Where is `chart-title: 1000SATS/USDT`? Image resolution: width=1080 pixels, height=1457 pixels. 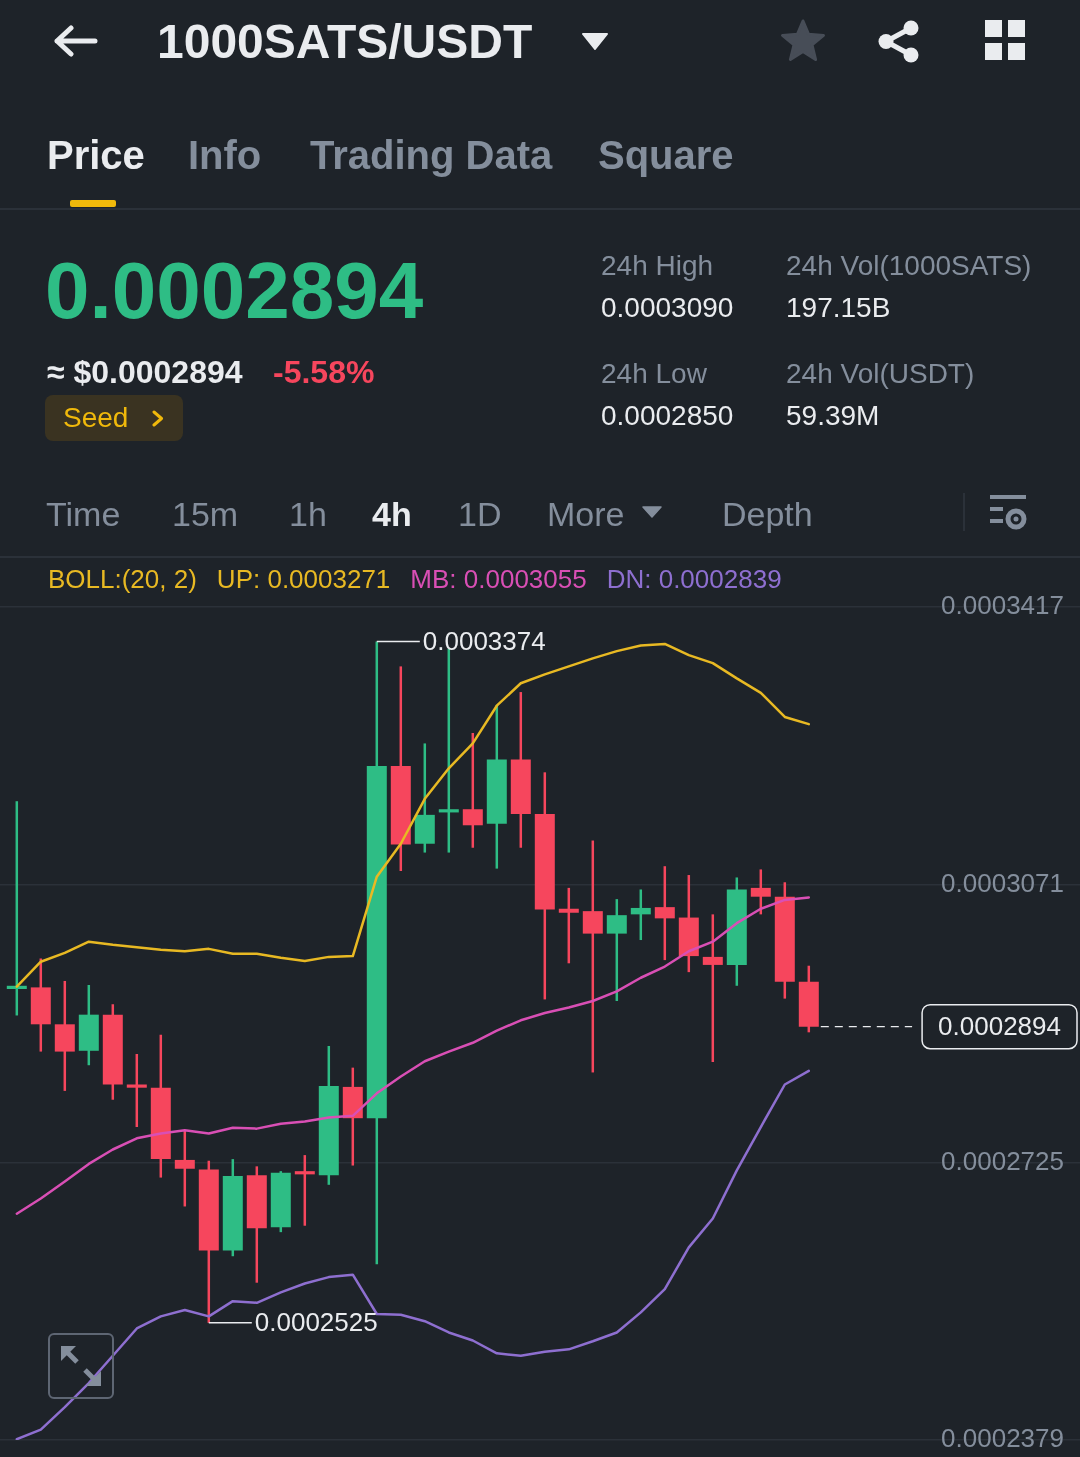
chart-title: 1000SATS/USDT is located at coordinates (345, 42).